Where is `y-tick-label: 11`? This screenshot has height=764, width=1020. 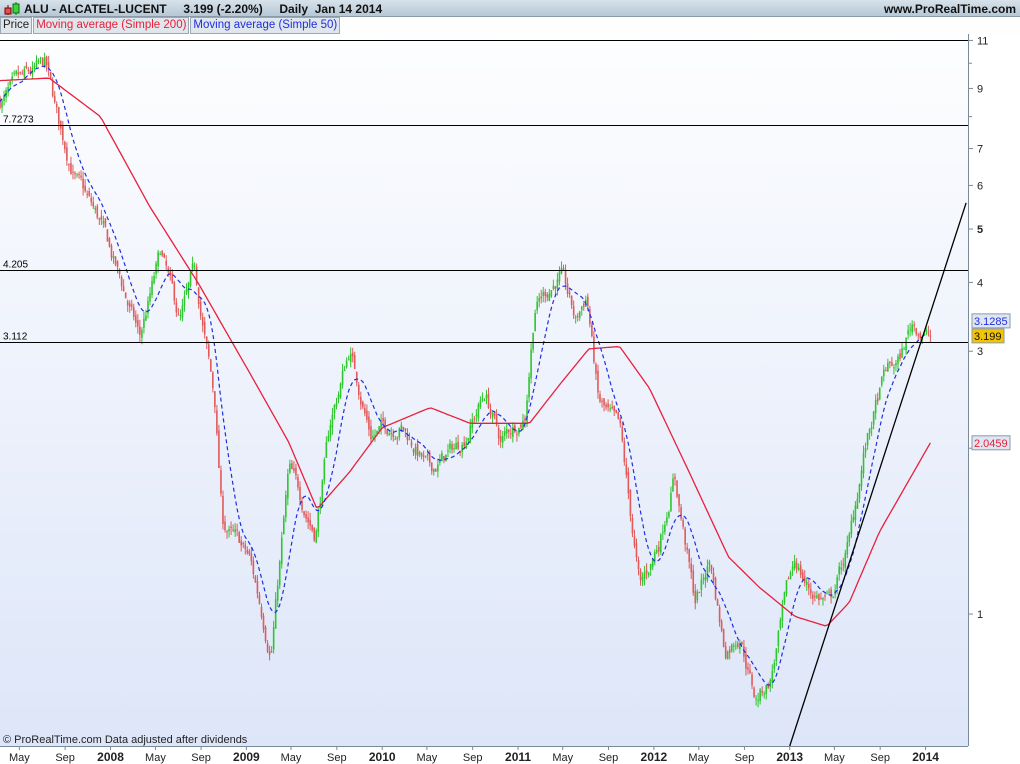 y-tick-label: 11 is located at coordinates (982, 41).